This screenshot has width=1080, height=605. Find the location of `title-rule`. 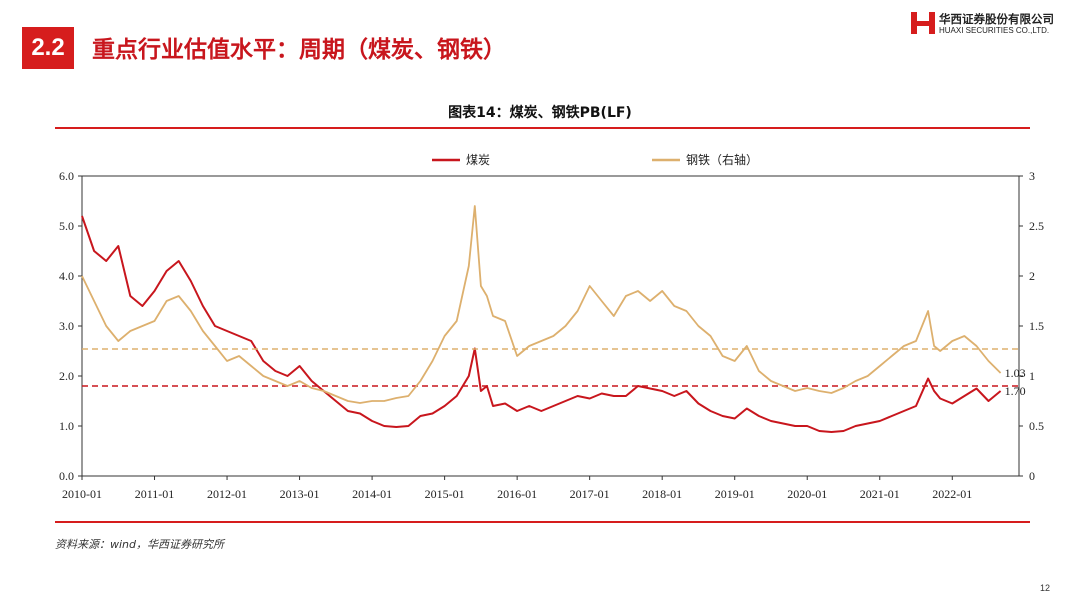

title-rule is located at coordinates (542, 128).